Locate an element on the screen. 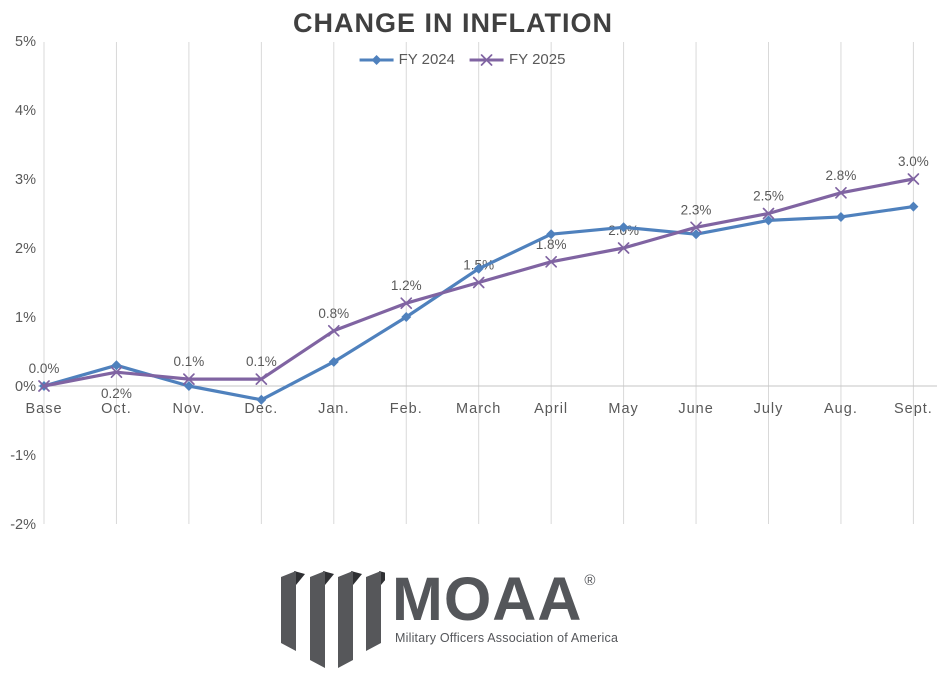 The image size is (937, 681). svg-text: Dec. is located at coordinates (261, 409).